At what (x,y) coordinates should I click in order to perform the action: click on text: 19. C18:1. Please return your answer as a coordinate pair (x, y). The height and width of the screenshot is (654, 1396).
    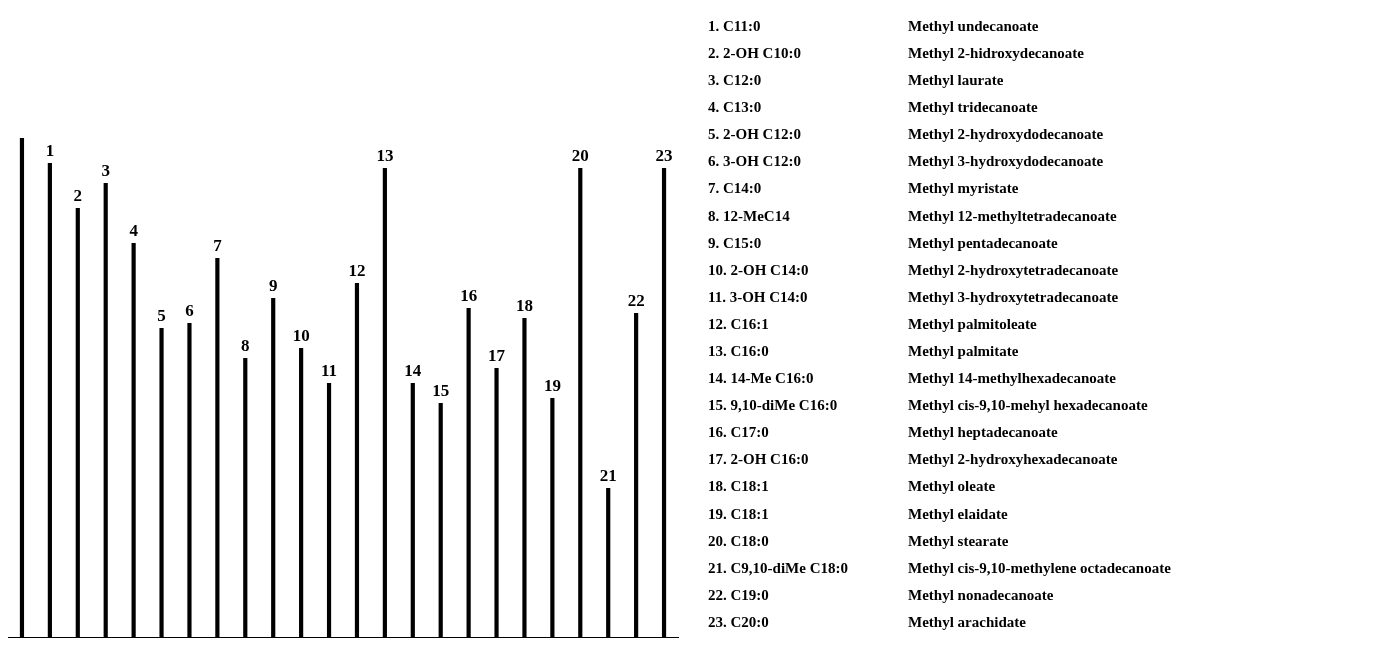
    Looking at the image, I should click on (739, 514).